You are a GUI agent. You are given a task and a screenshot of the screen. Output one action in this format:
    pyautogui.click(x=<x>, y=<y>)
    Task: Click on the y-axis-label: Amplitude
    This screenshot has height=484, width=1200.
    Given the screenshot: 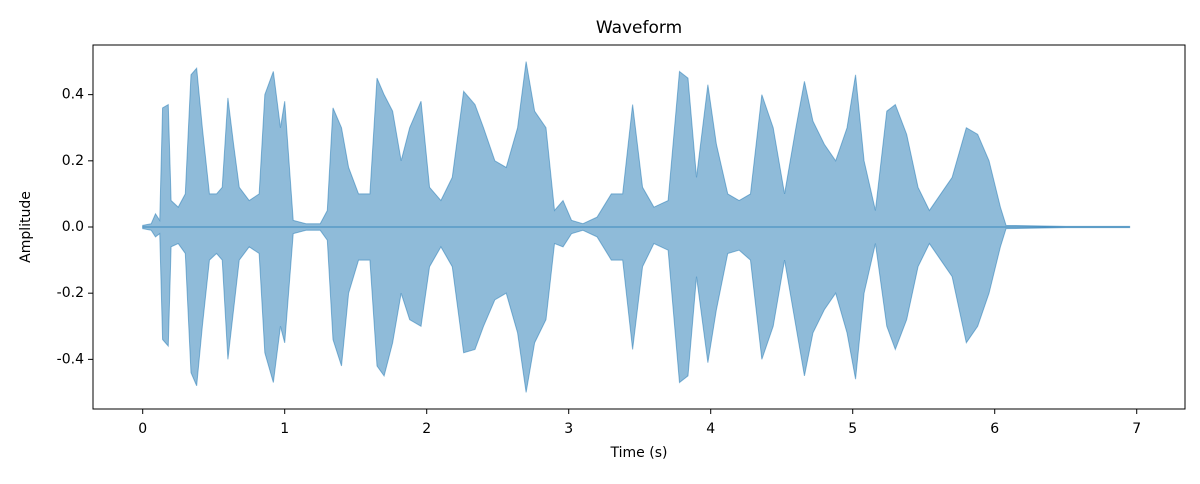 What is the action you would take?
    pyautogui.click(x=26, y=227)
    